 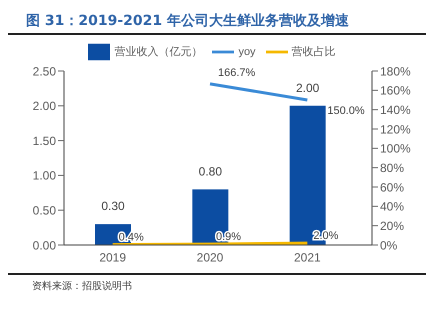 I want to click on y2-tick-label: 180%, so click(x=396, y=71).